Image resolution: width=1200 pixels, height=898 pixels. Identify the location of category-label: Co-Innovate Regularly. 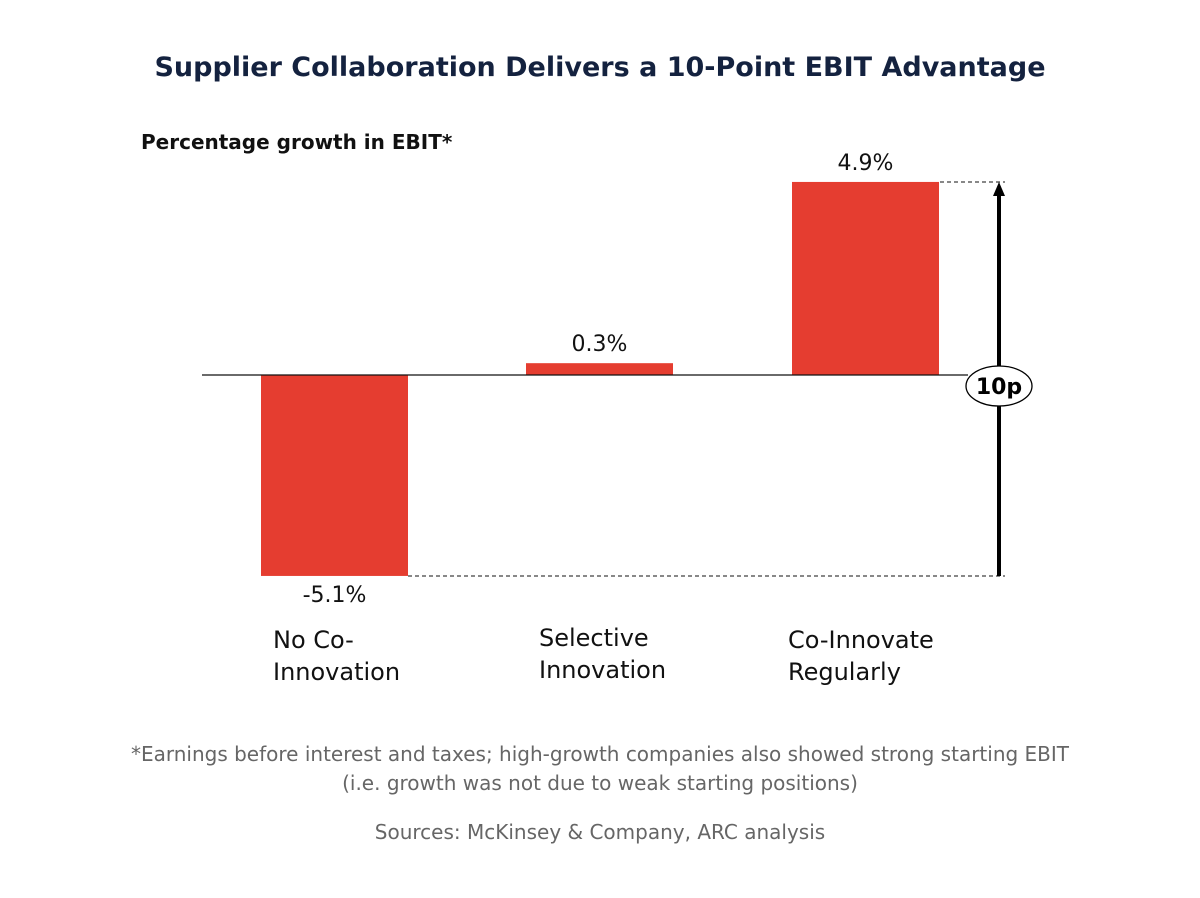
(861, 656).